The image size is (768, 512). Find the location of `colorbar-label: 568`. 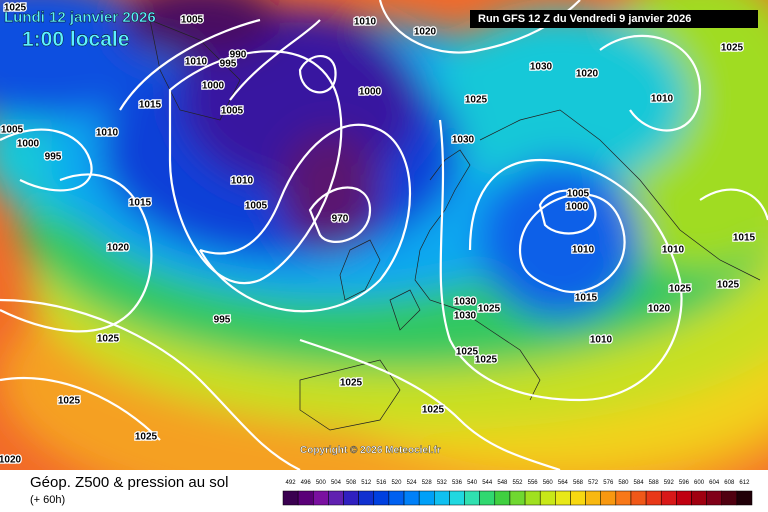

colorbar-label: 568 is located at coordinates (578, 483).